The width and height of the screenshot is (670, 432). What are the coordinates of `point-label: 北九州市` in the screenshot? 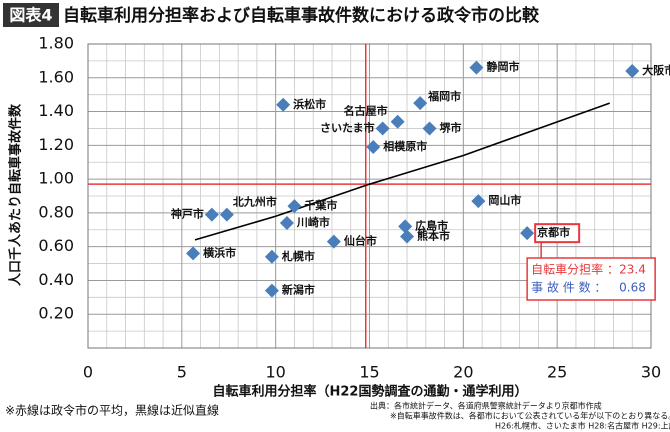 It's located at (255, 202).